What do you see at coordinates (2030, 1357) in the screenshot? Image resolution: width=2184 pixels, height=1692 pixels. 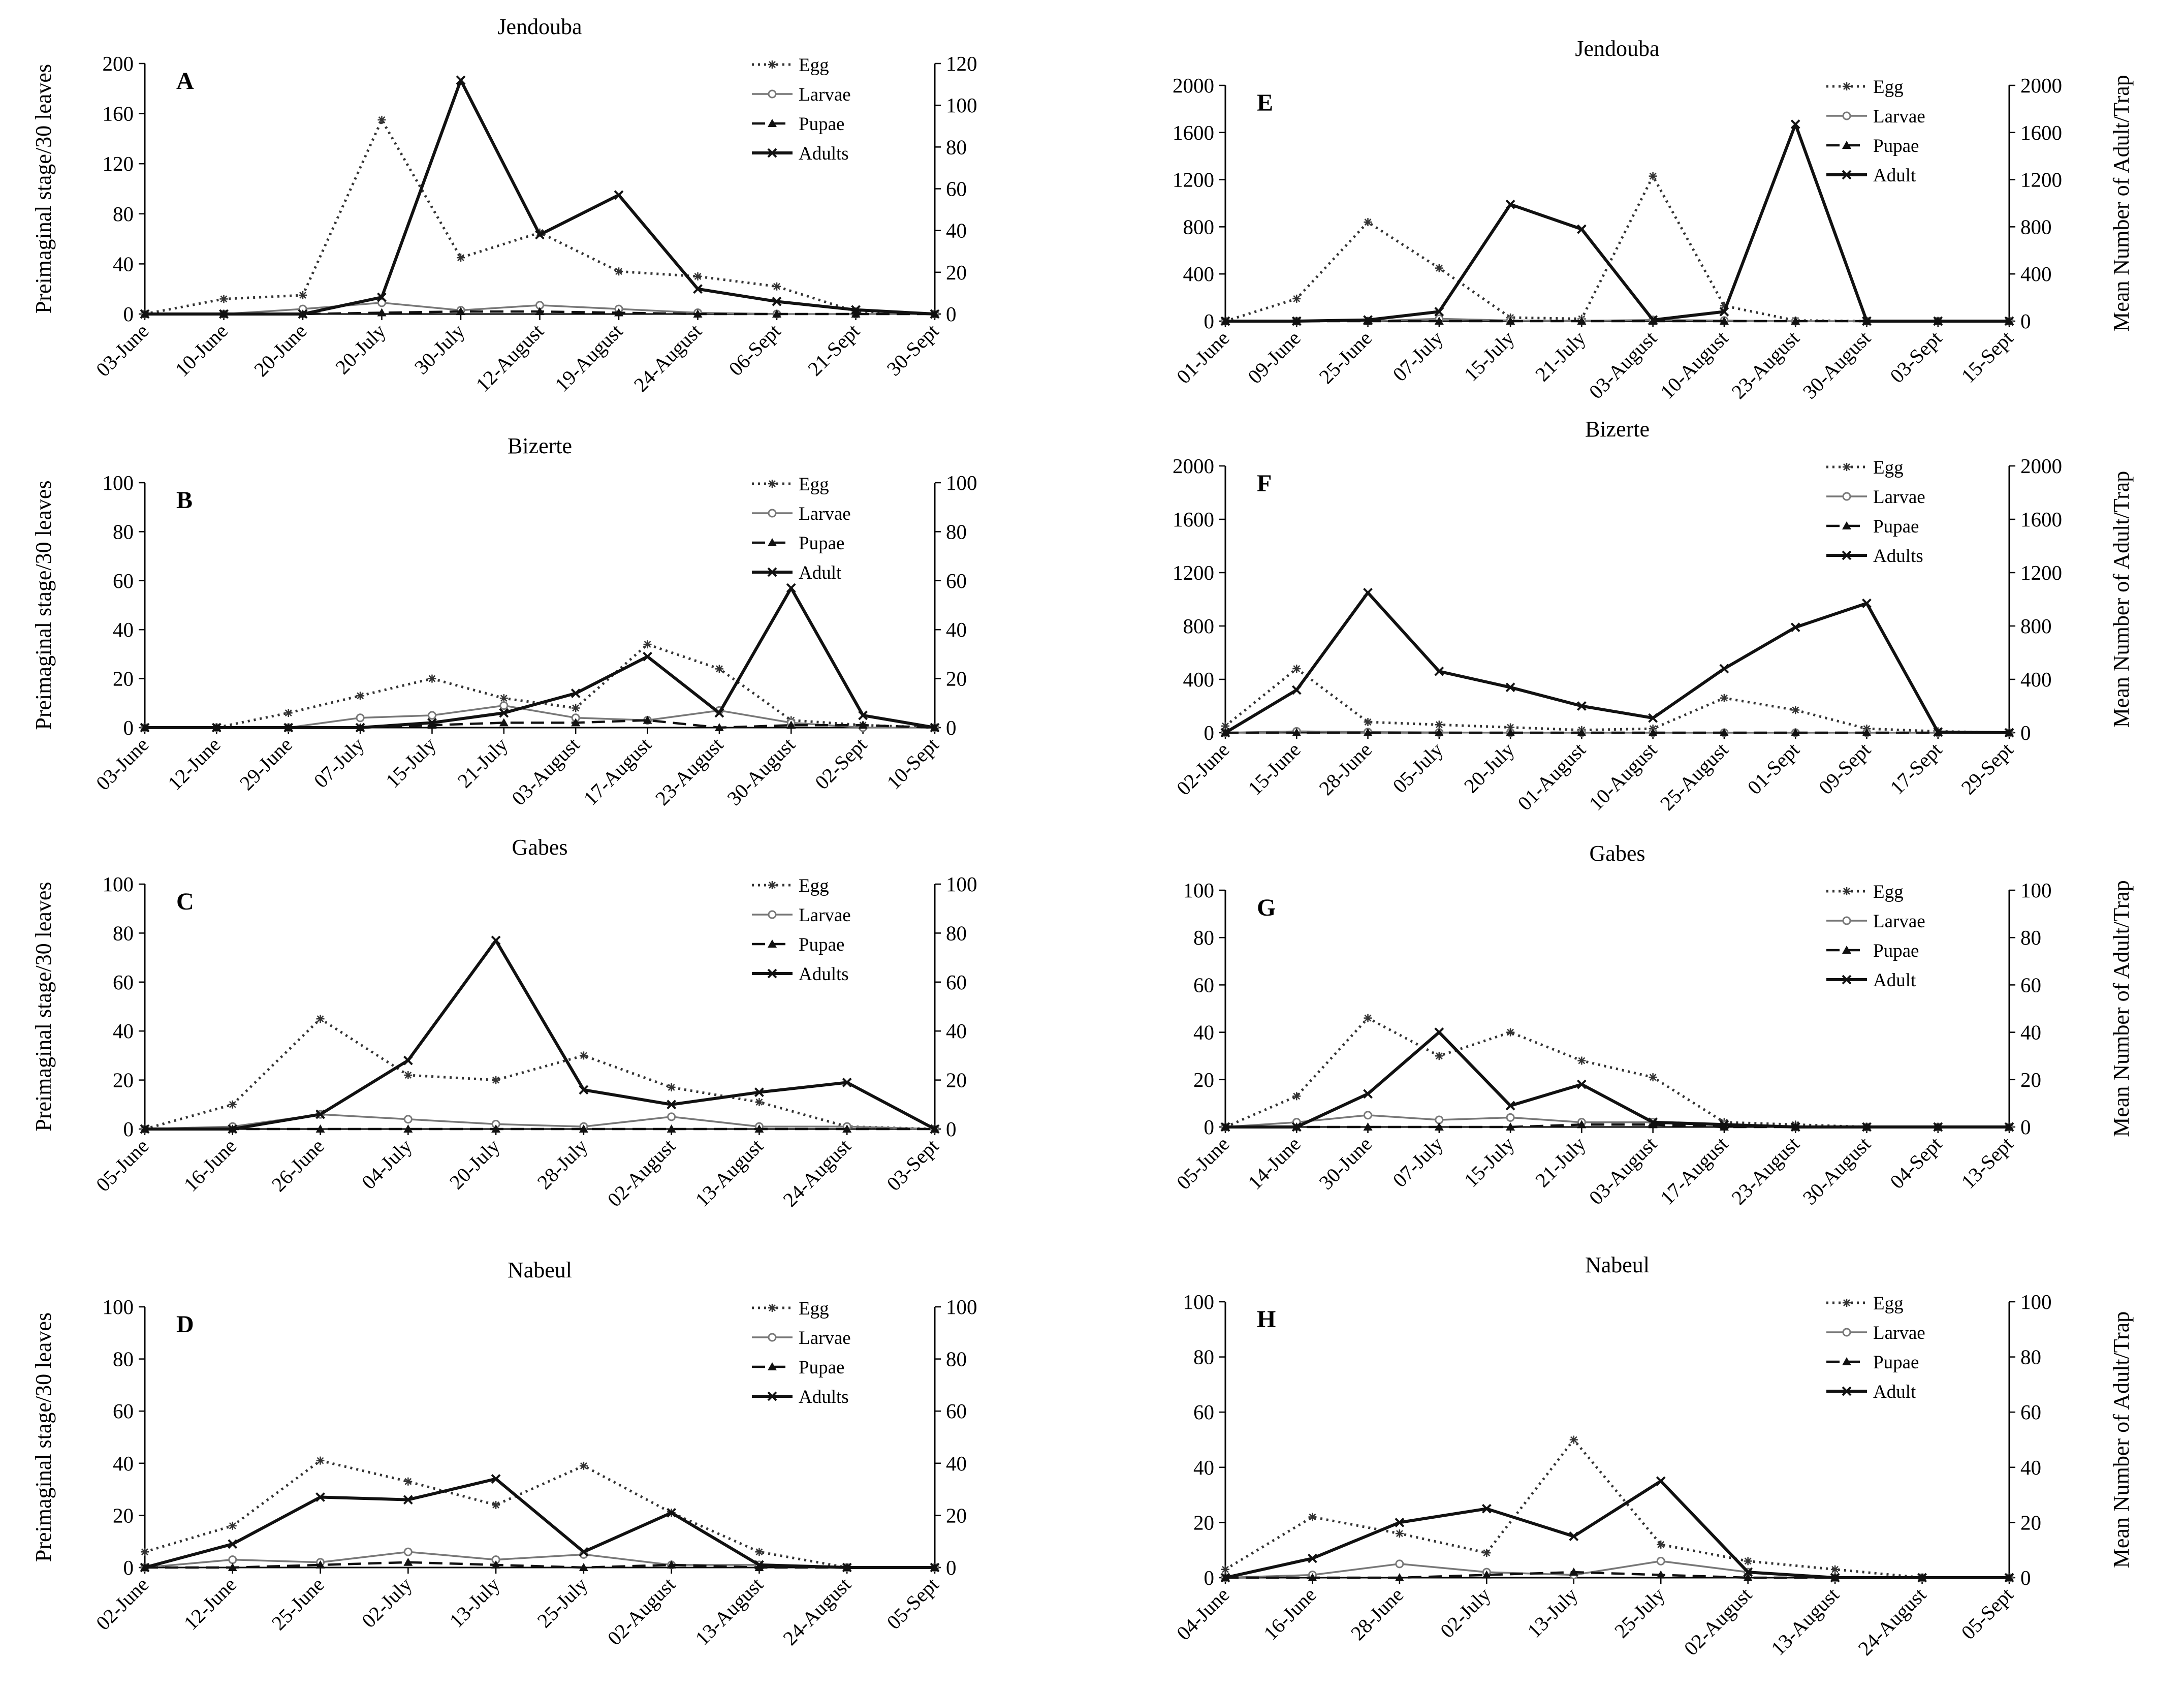 I see `y-tick-right-label: 80` at bounding box center [2030, 1357].